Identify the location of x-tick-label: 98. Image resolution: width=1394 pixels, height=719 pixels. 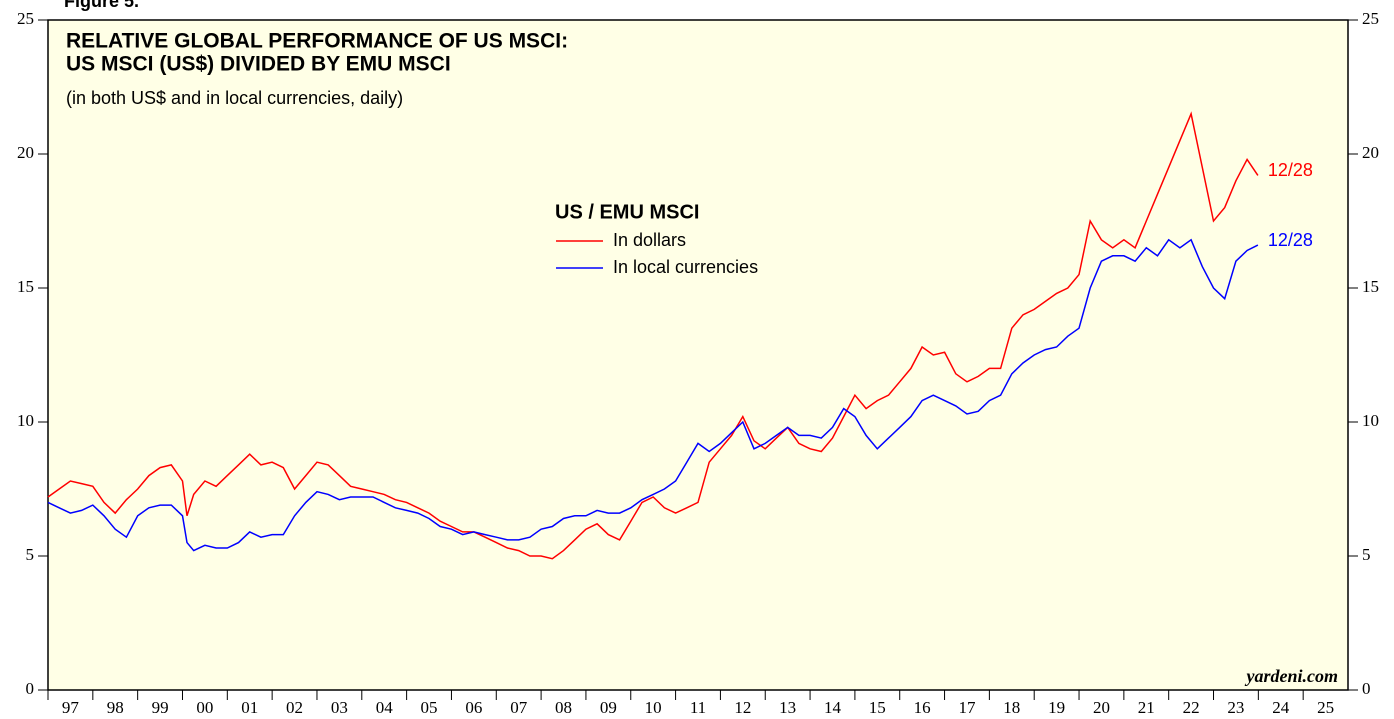
(115, 707).